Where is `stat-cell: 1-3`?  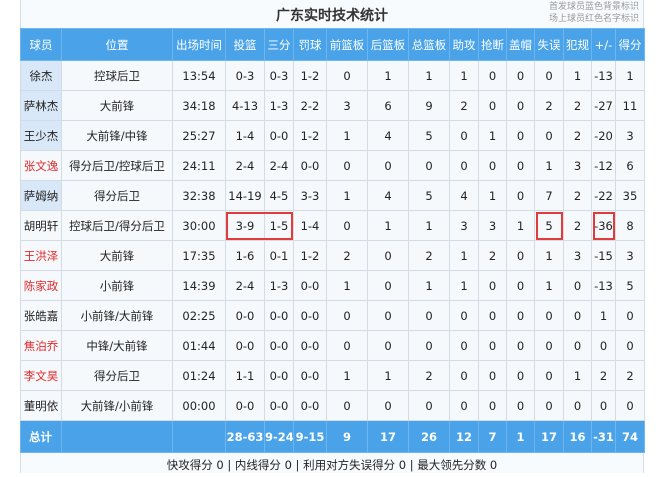 stat-cell: 1-3 is located at coordinates (279, 105).